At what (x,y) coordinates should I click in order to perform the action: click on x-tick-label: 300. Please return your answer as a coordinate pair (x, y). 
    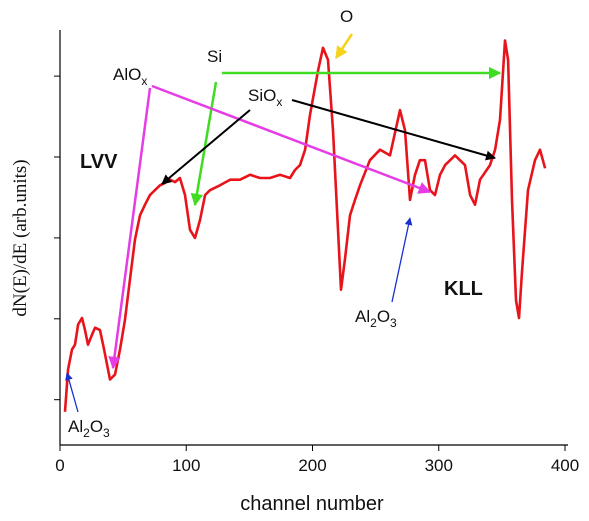
    Looking at the image, I should click on (439, 465).